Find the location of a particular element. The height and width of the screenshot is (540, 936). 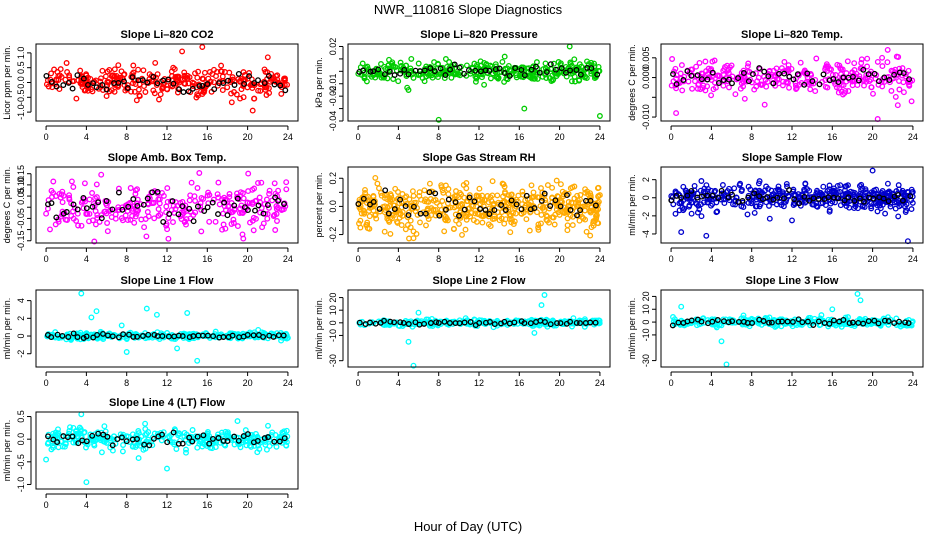

y-tick-label: -0.01 is located at coordinates (333, 83).